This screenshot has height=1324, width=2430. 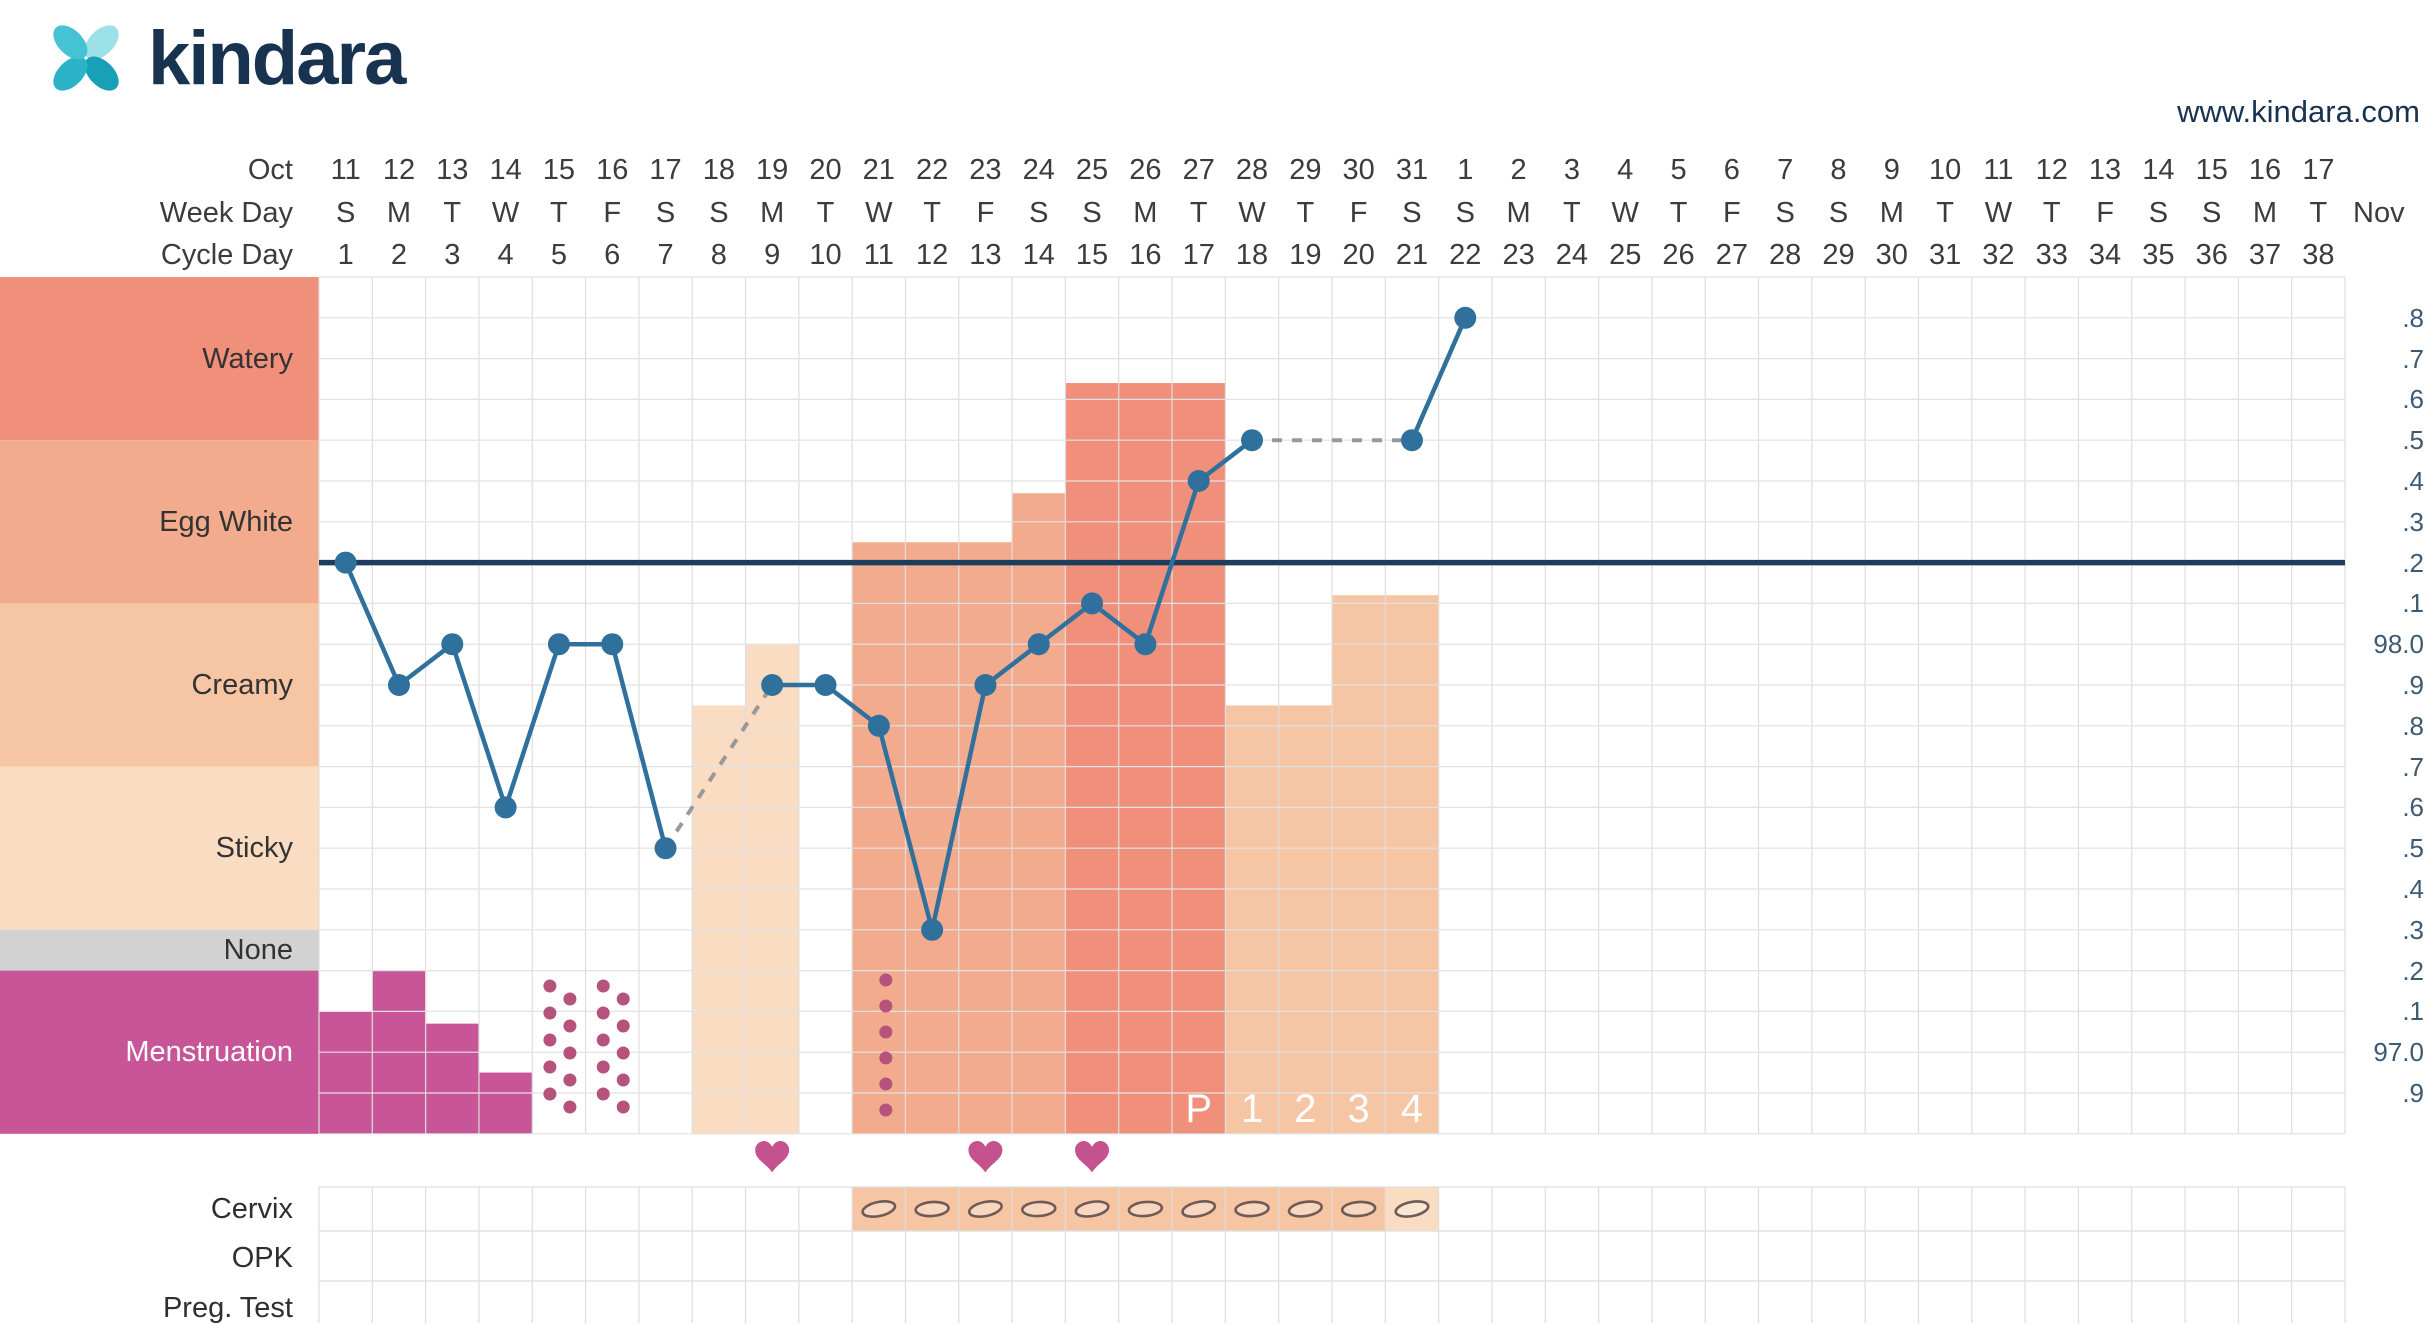 I want to click on kindara-logo-icon, so click(x=86, y=58).